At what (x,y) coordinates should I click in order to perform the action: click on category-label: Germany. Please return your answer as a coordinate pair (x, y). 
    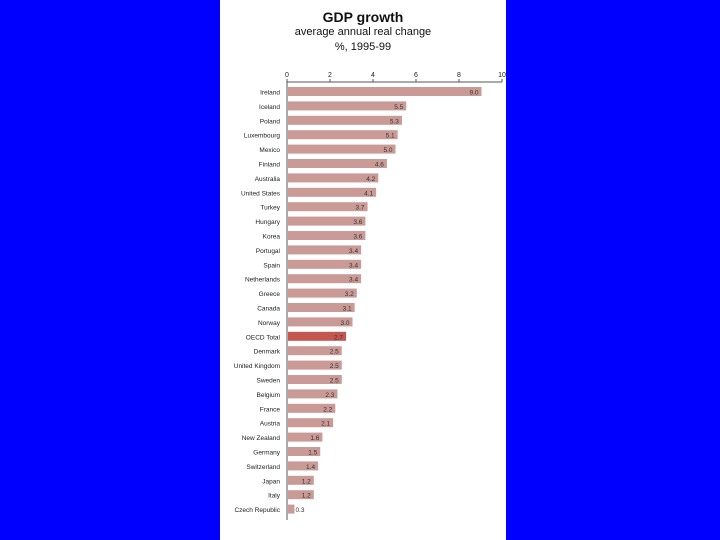
    Looking at the image, I should click on (266, 453).